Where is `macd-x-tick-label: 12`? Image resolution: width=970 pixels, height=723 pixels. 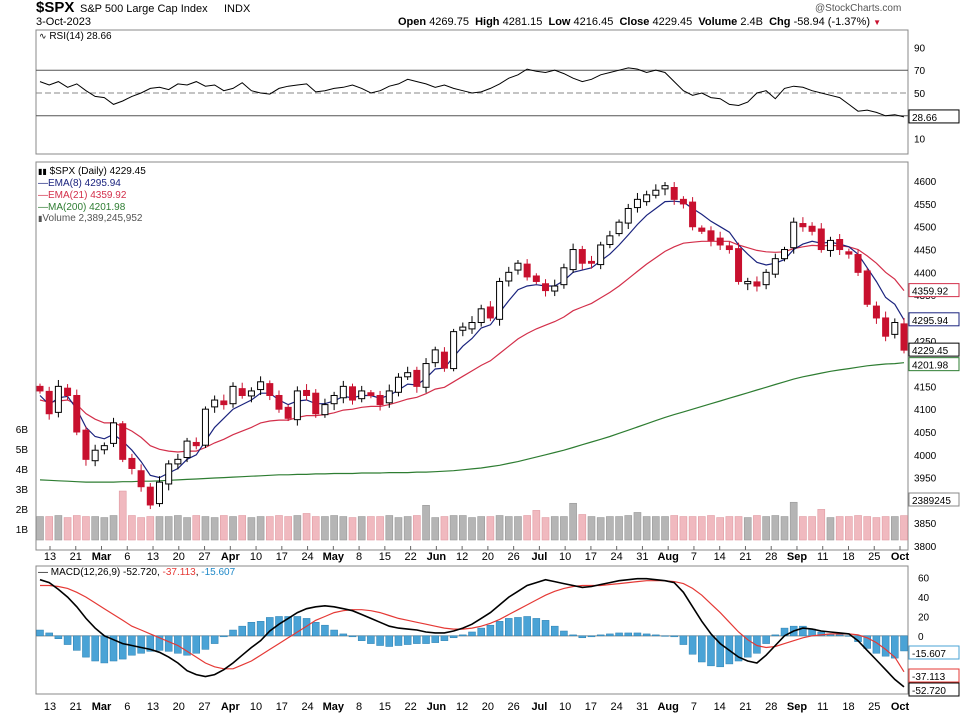
macd-x-tick-label: 12 is located at coordinates (462, 707).